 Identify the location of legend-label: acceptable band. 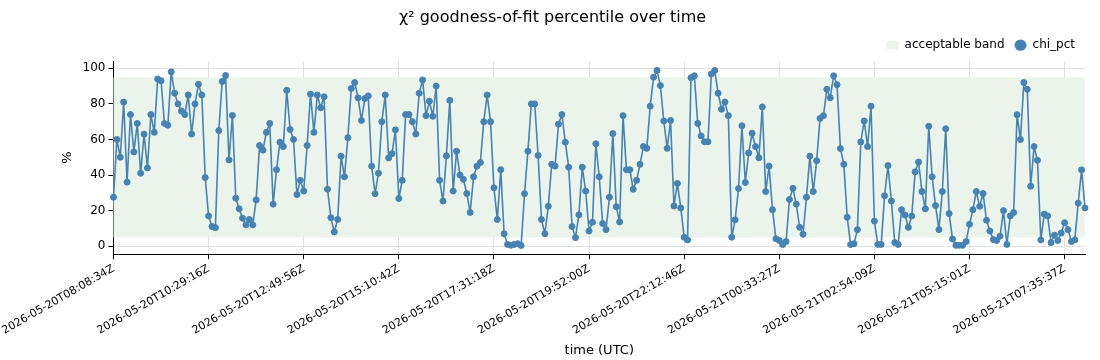
(954, 44).